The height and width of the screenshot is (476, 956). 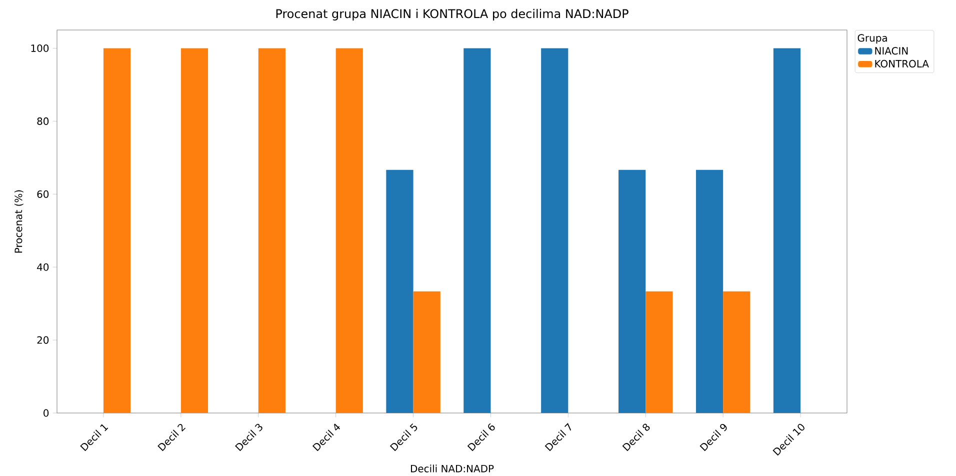 What do you see at coordinates (891, 51) in the screenshot?
I see `legend-label: NIACIN` at bounding box center [891, 51].